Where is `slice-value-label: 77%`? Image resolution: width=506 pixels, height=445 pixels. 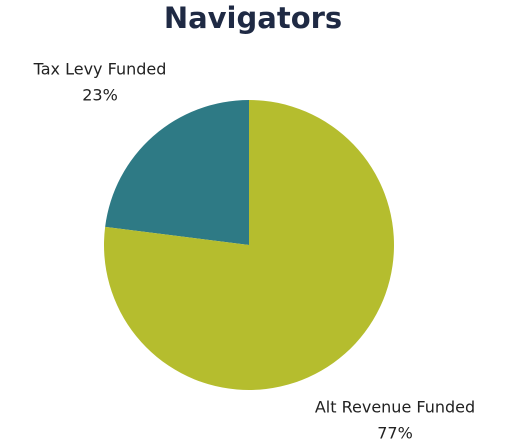 slice-value-label: 77% is located at coordinates (395, 433).